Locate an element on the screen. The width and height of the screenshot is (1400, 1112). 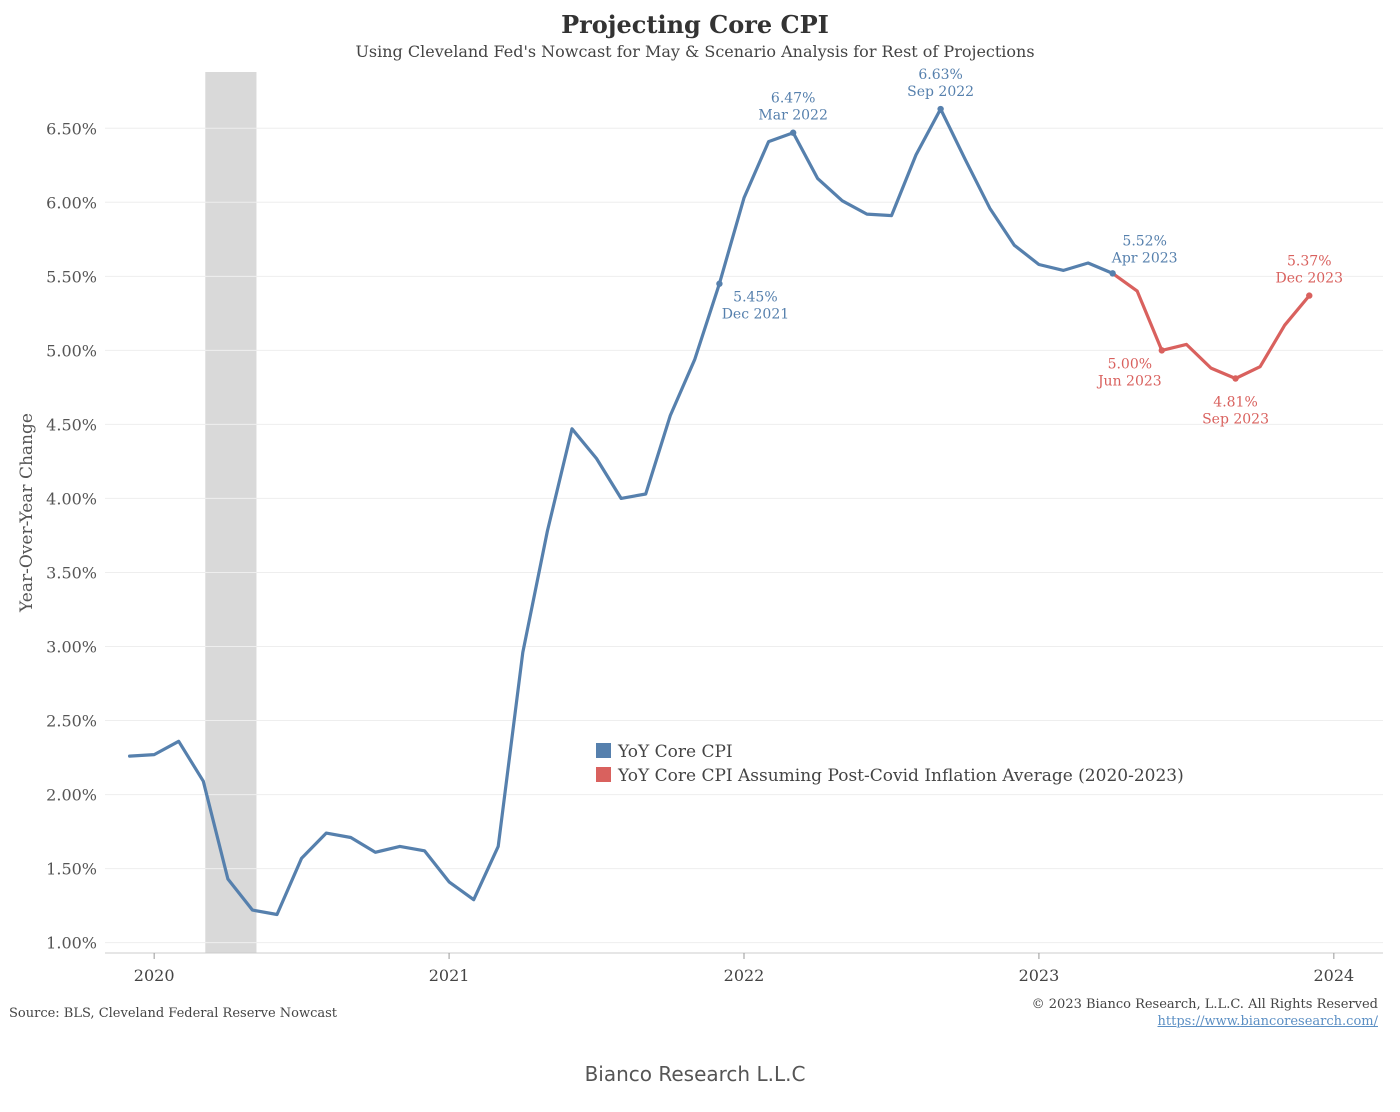
y-tick-label: 3.00% is located at coordinates (71, 647).